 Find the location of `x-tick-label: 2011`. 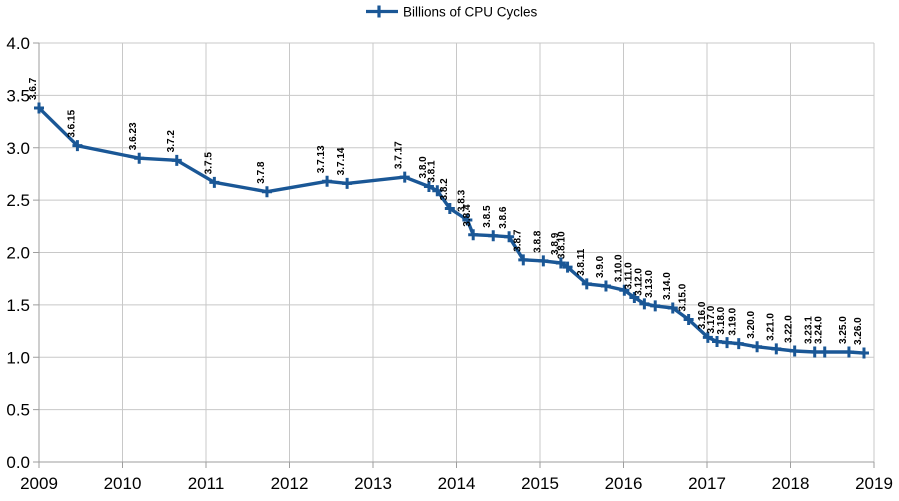

x-tick-label: 2011 is located at coordinates (206, 483).